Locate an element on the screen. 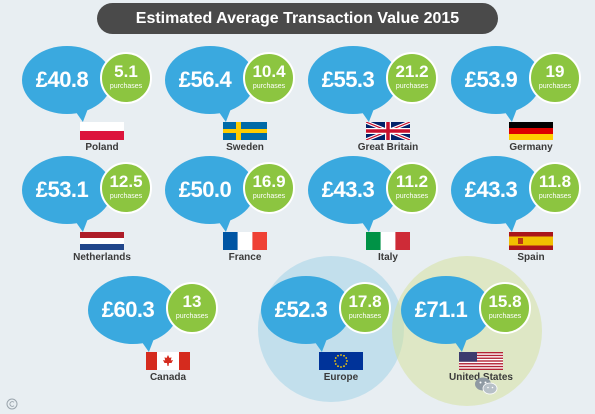 Image resolution: width=595 pixels, height=414 pixels. country-name: France is located at coordinates (245, 257).